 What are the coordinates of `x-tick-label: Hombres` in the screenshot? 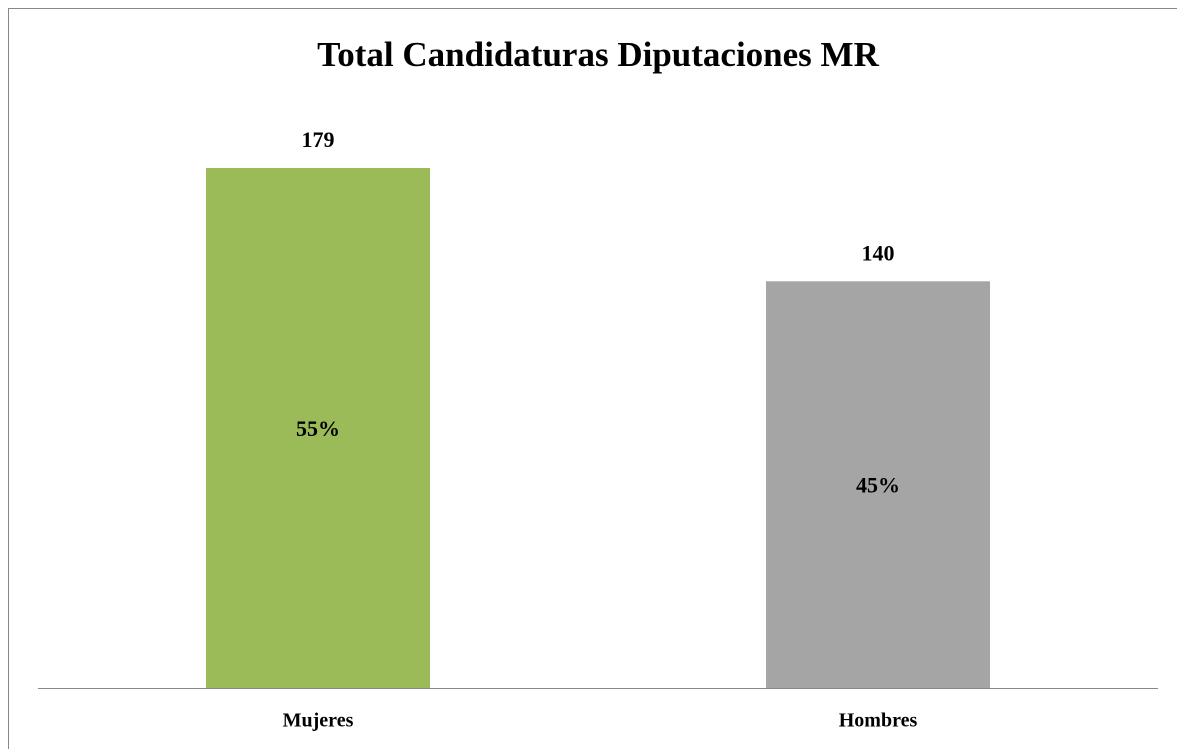 It's located at (878, 721).